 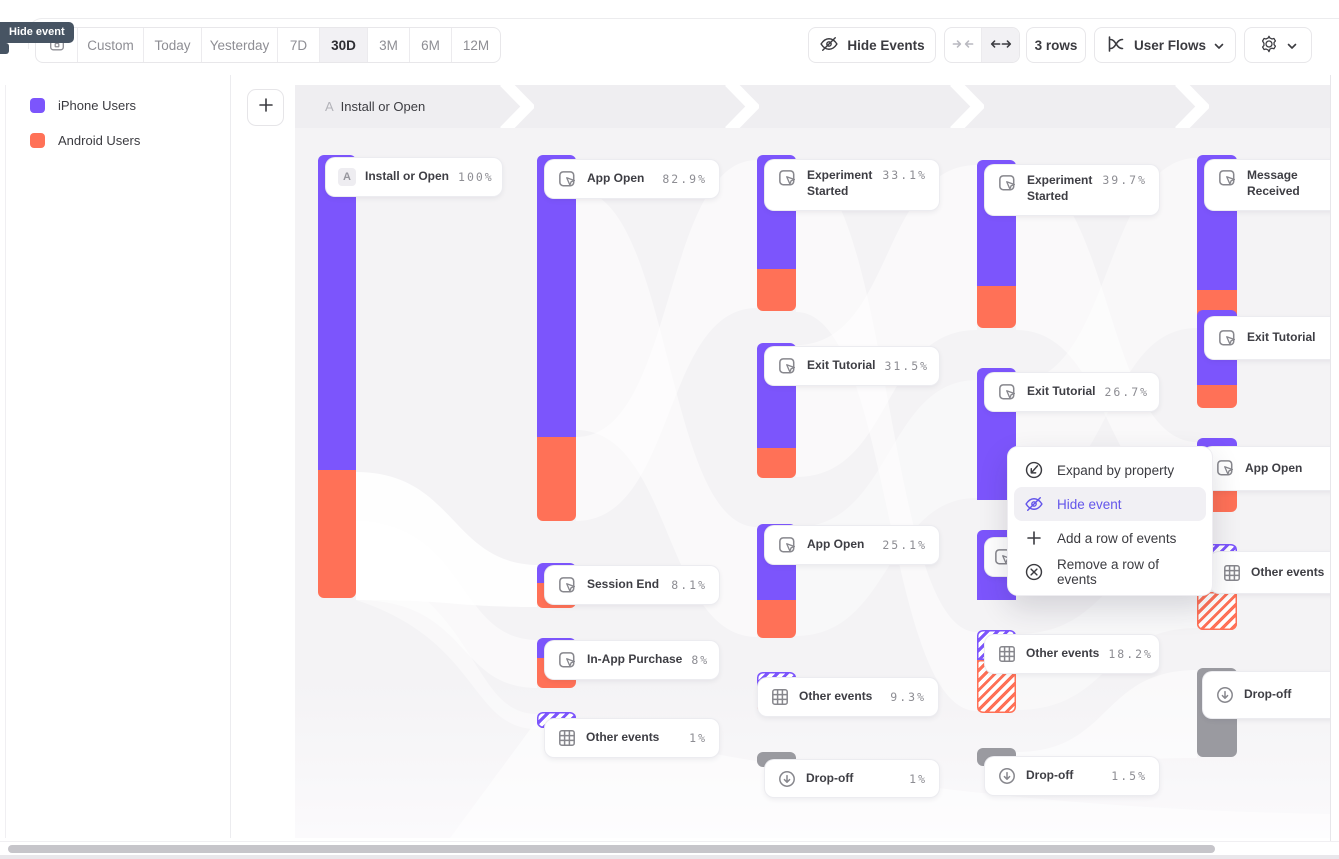 What do you see at coordinates (632, 738) in the screenshot?
I see `flow-node-other-events: Other events 1%` at bounding box center [632, 738].